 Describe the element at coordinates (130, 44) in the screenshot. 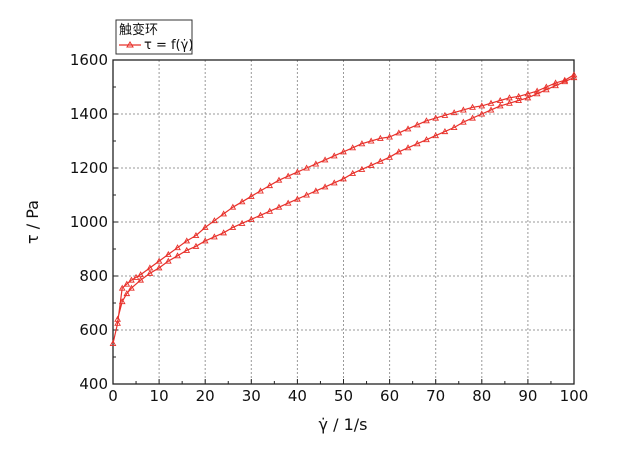

I see `legend-triangle-marker` at that location.